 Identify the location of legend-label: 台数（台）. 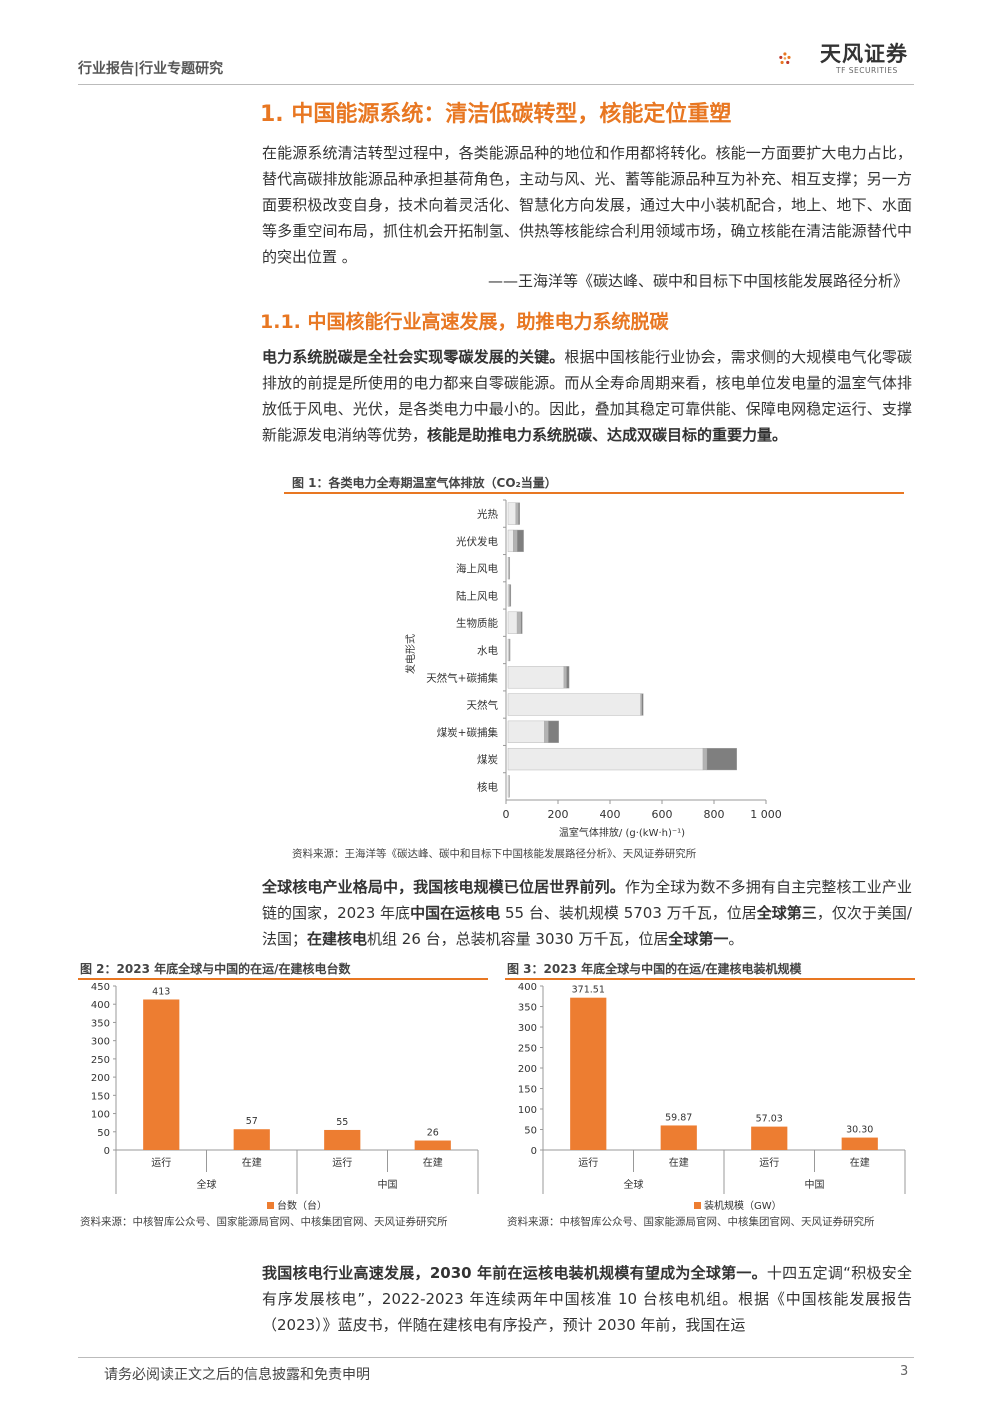
(302, 1205).